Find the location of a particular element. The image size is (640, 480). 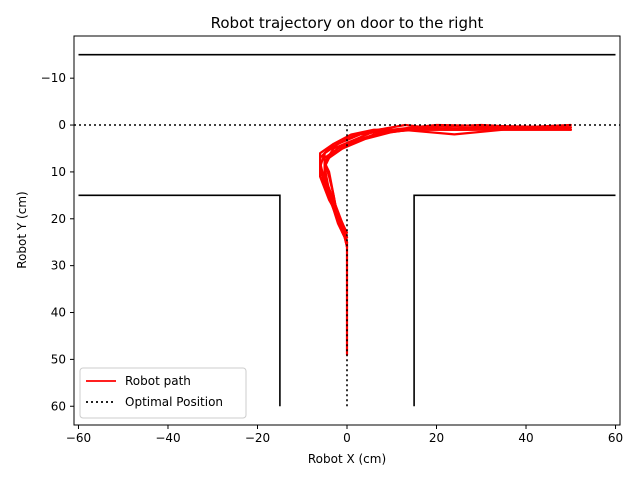

y-tick-label: 40 is located at coordinates (58, 313).